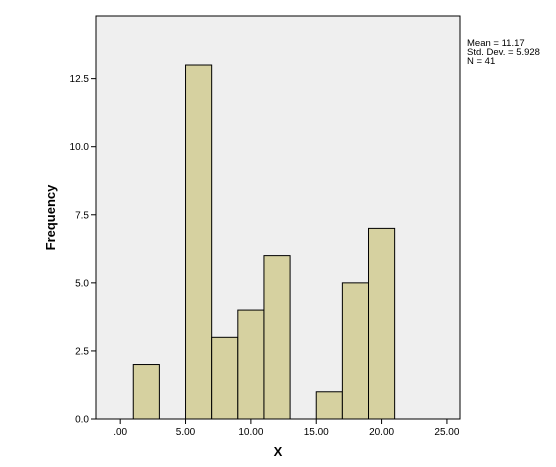 This screenshot has width=556, height=467. I want to click on y-axis-title: Frequency, so click(50, 217).